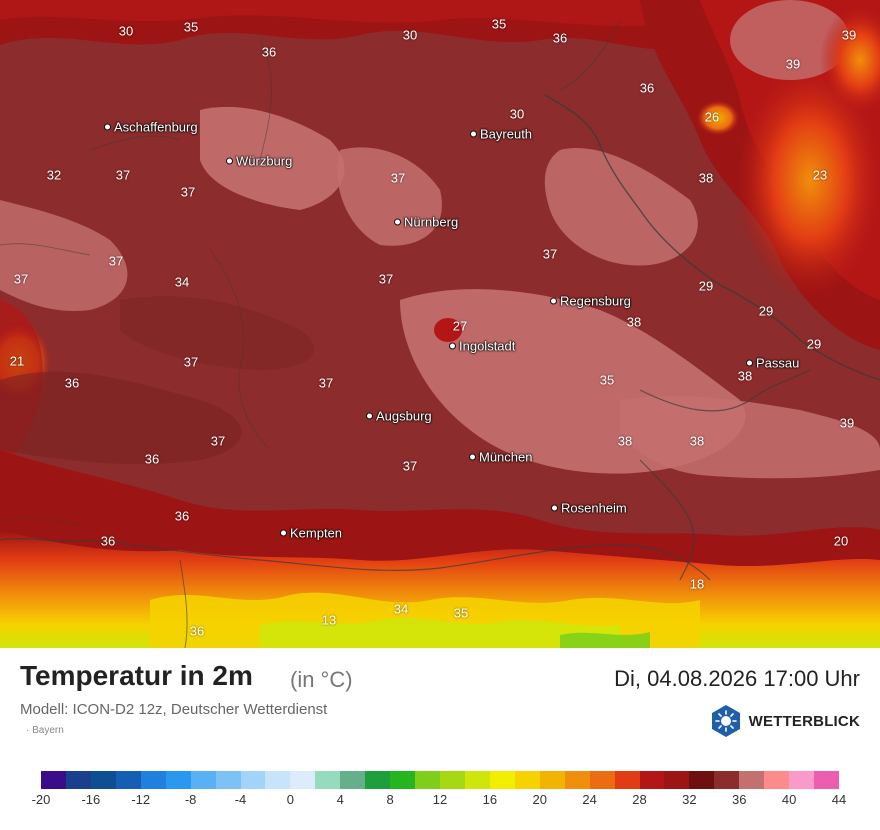 The width and height of the screenshot is (880, 830). What do you see at coordinates (725, 721) in the screenshot?
I see `wetterblick-logo-icon` at bounding box center [725, 721].